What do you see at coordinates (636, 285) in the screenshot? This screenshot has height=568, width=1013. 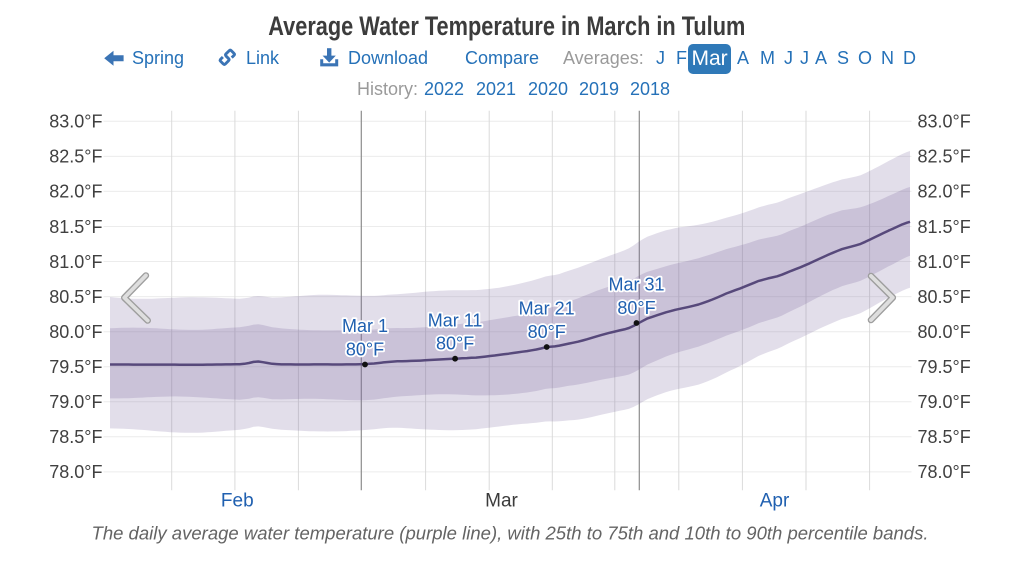 I see `svg-text: Mar 31` at bounding box center [636, 285].